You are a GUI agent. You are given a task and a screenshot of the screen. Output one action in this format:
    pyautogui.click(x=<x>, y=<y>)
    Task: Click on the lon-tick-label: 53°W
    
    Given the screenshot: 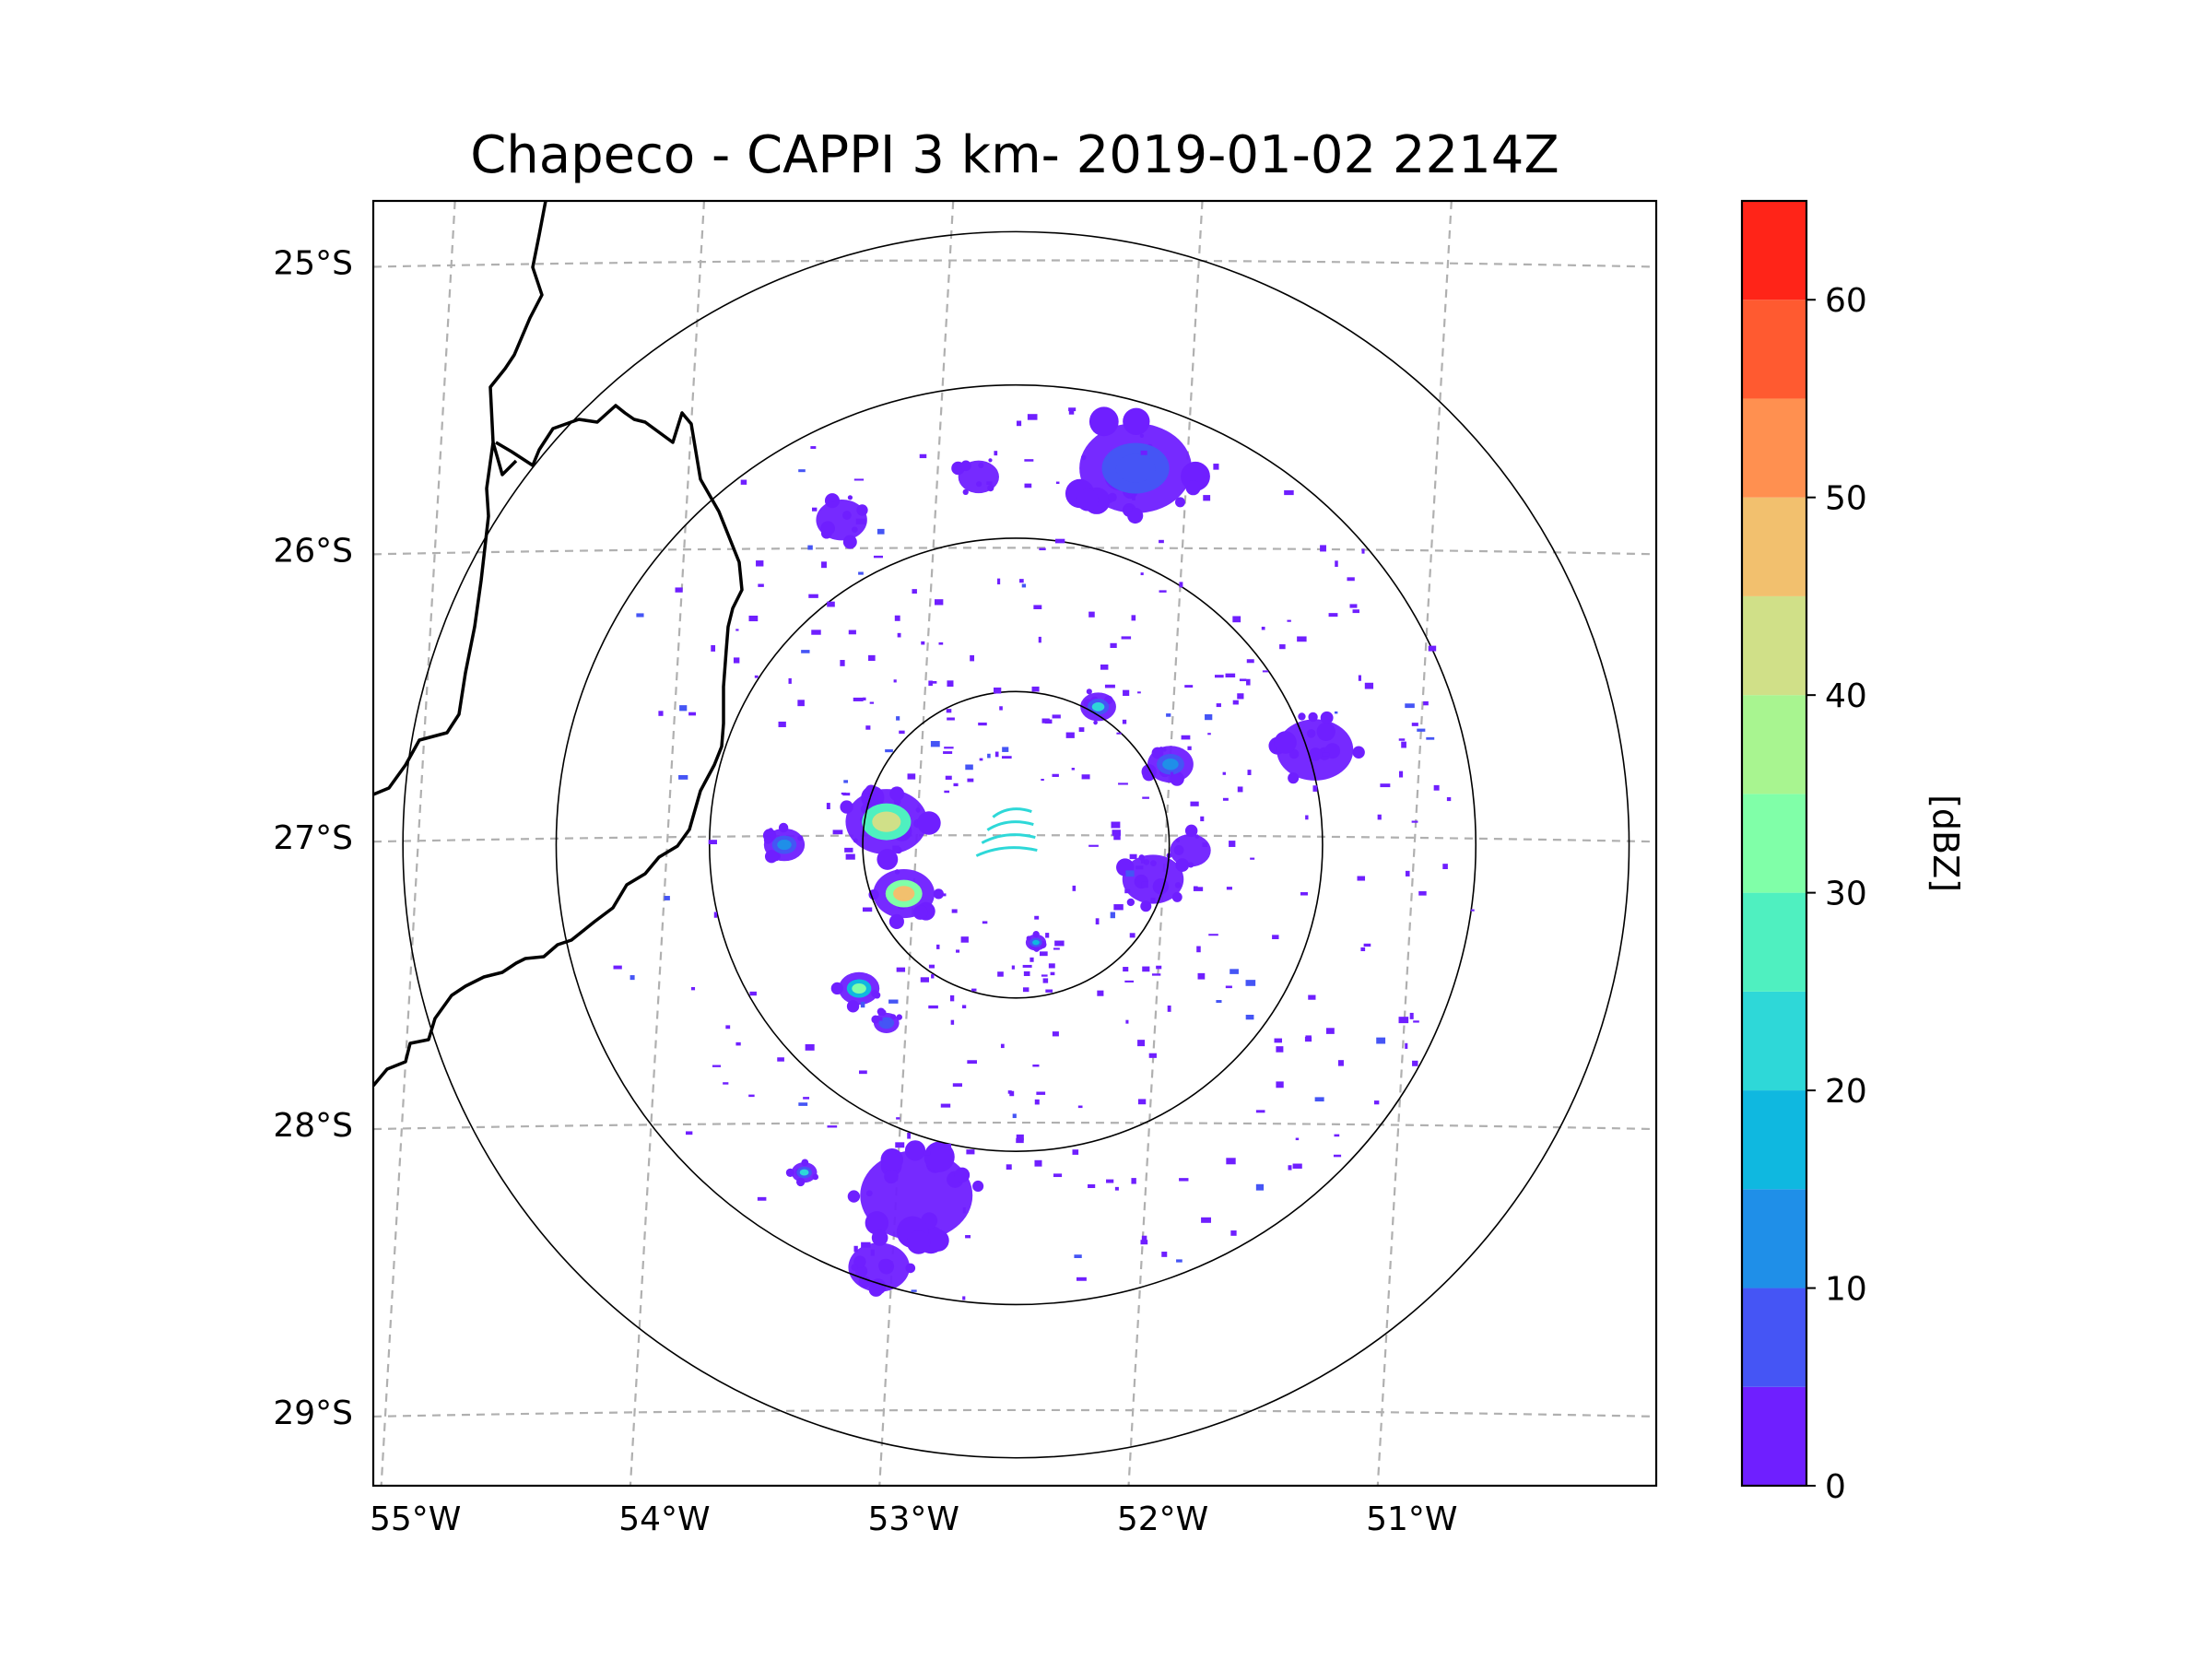 What is the action you would take?
    pyautogui.click(x=913, y=1519)
    